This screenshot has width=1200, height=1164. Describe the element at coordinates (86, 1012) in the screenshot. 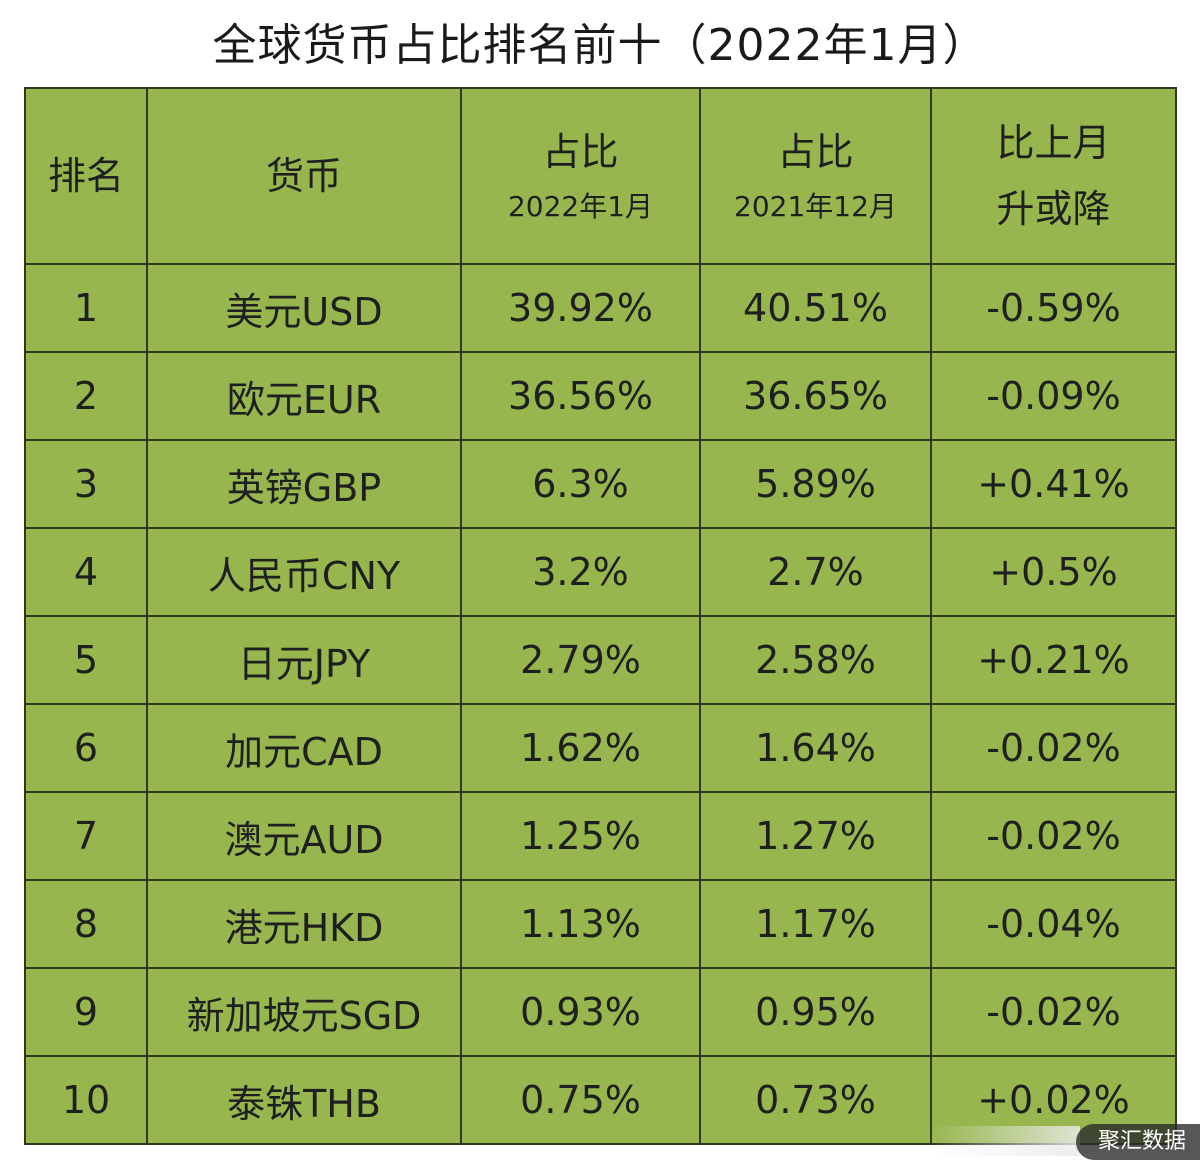

I see `rank-cell: 9` at that location.